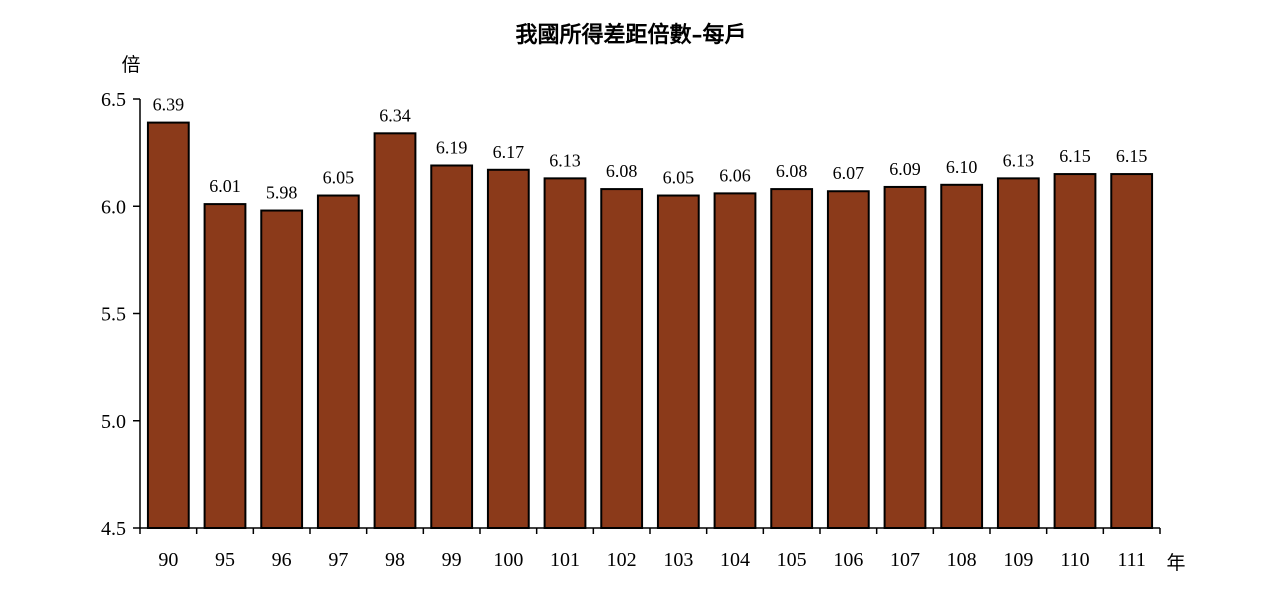  I want to click on y-tick-label: 6.5, so click(113, 100).